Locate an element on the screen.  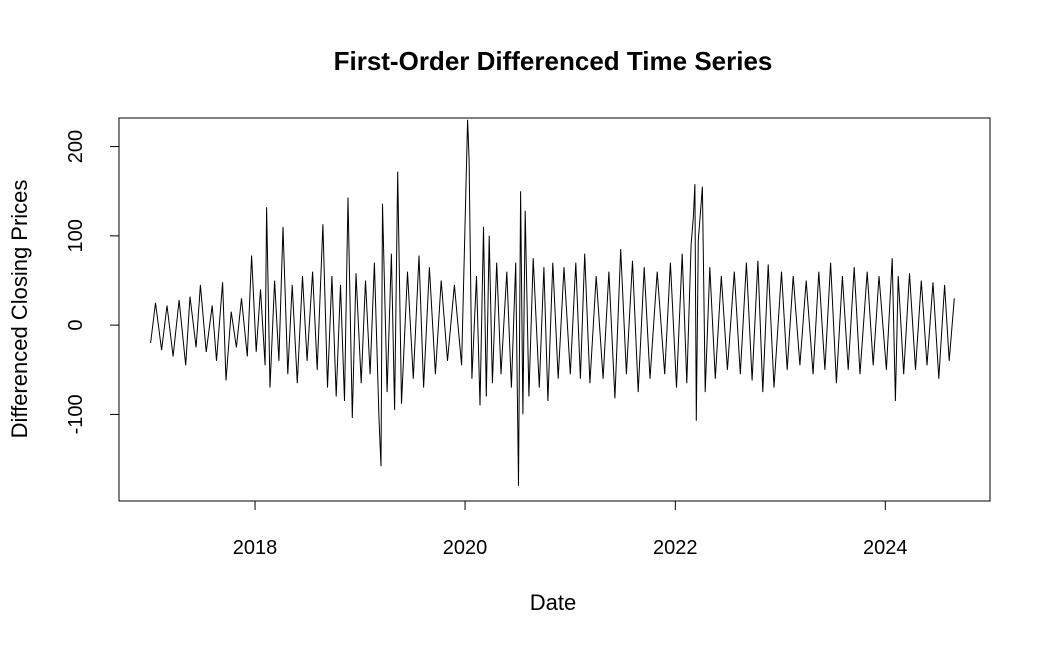
y-tick-label: 0 is located at coordinates (76, 325).